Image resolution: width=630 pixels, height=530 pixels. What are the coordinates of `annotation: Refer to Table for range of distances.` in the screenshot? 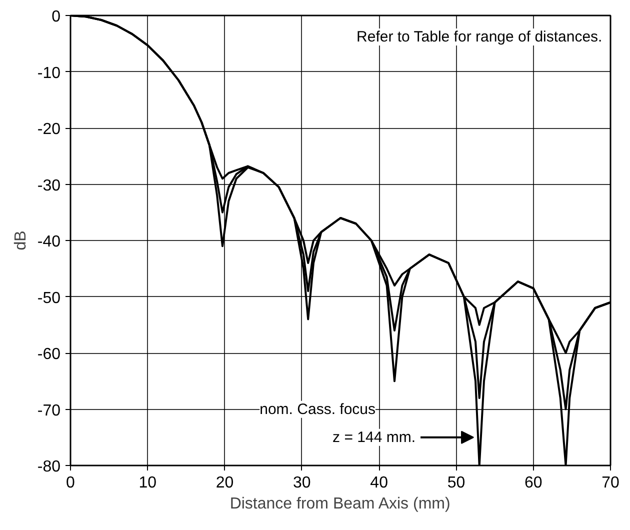 It's located at (479, 37).